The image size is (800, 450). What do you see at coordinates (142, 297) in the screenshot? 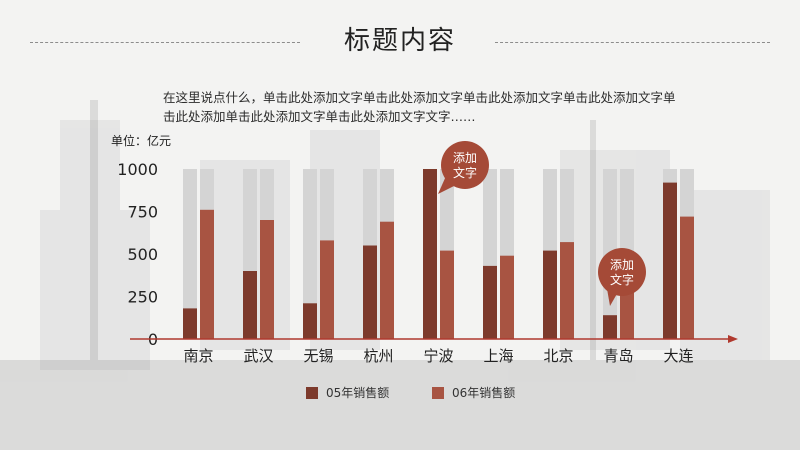
I see `y-tick-label-250: 250` at bounding box center [142, 297].